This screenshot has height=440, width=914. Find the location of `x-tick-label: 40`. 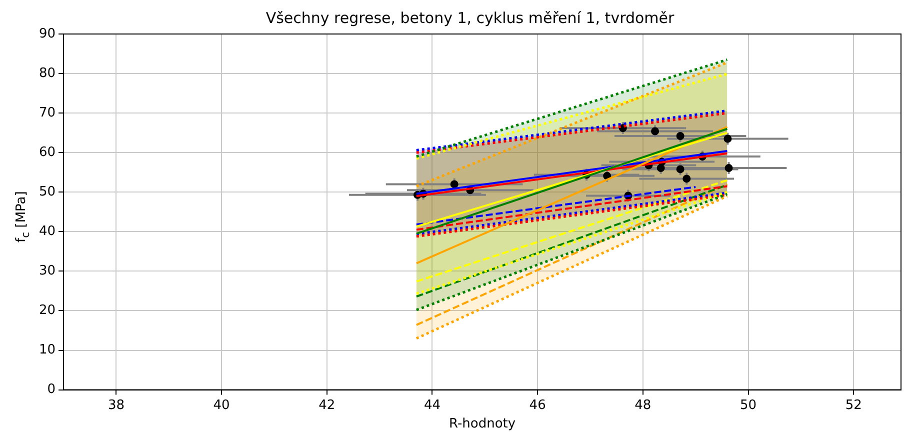

x-tick-label: 40 is located at coordinates (221, 405).